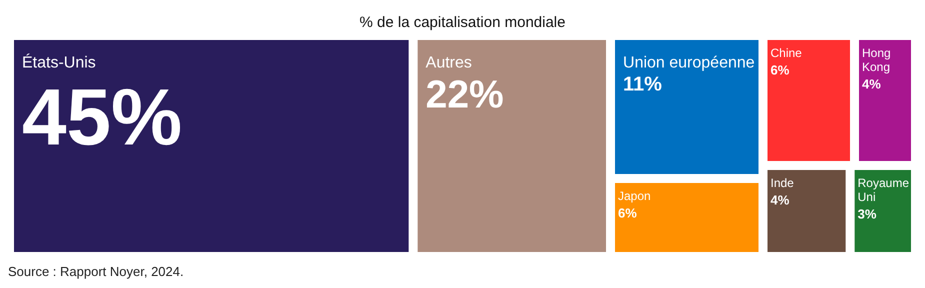  What do you see at coordinates (463, 22) in the screenshot?
I see `text: % de la capitalisation mondiale` at bounding box center [463, 22].